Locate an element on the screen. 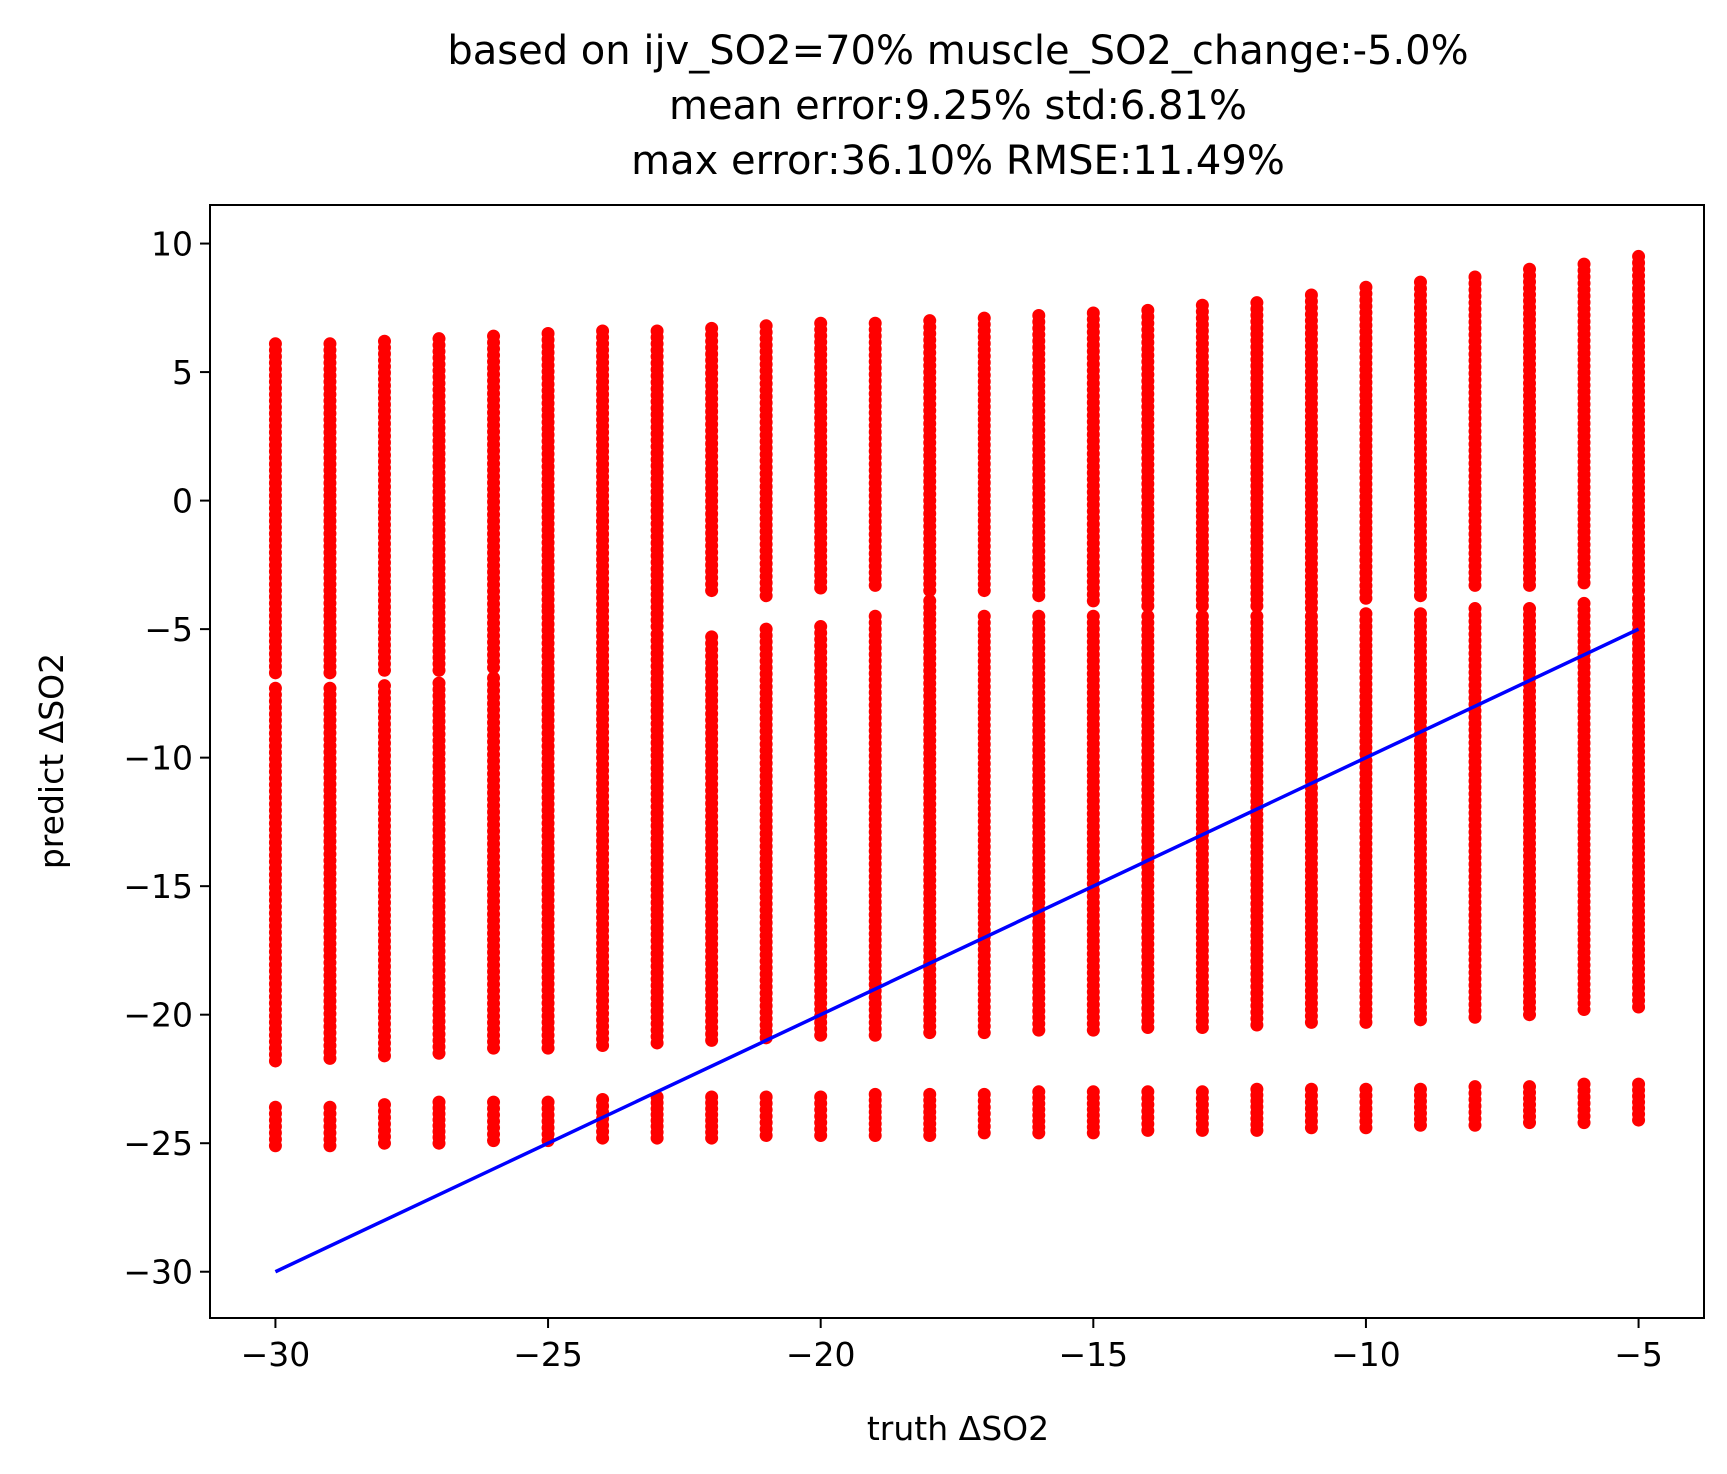 This screenshot has width=1727, height=1474. x-tick-label: −15 is located at coordinates (1093, 1354).